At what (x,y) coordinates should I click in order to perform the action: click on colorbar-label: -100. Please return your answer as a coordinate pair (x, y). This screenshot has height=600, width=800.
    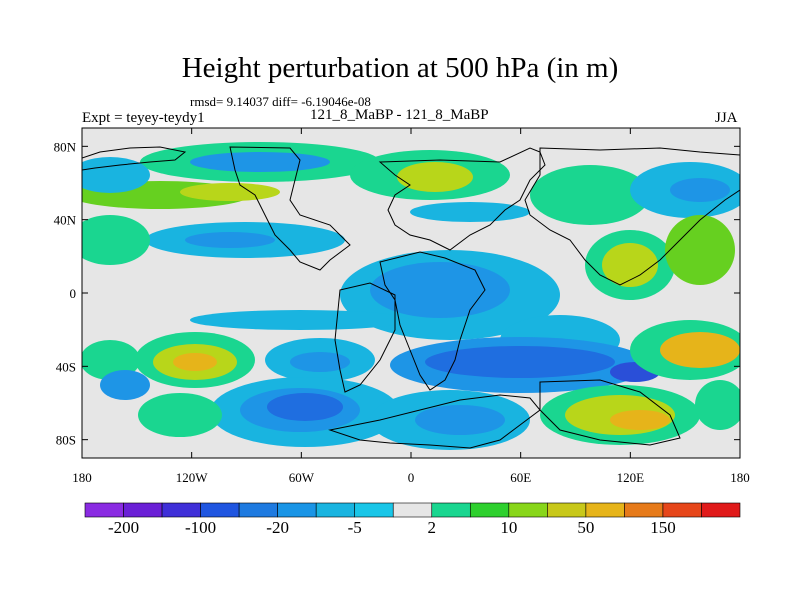
    Looking at the image, I should click on (200, 527).